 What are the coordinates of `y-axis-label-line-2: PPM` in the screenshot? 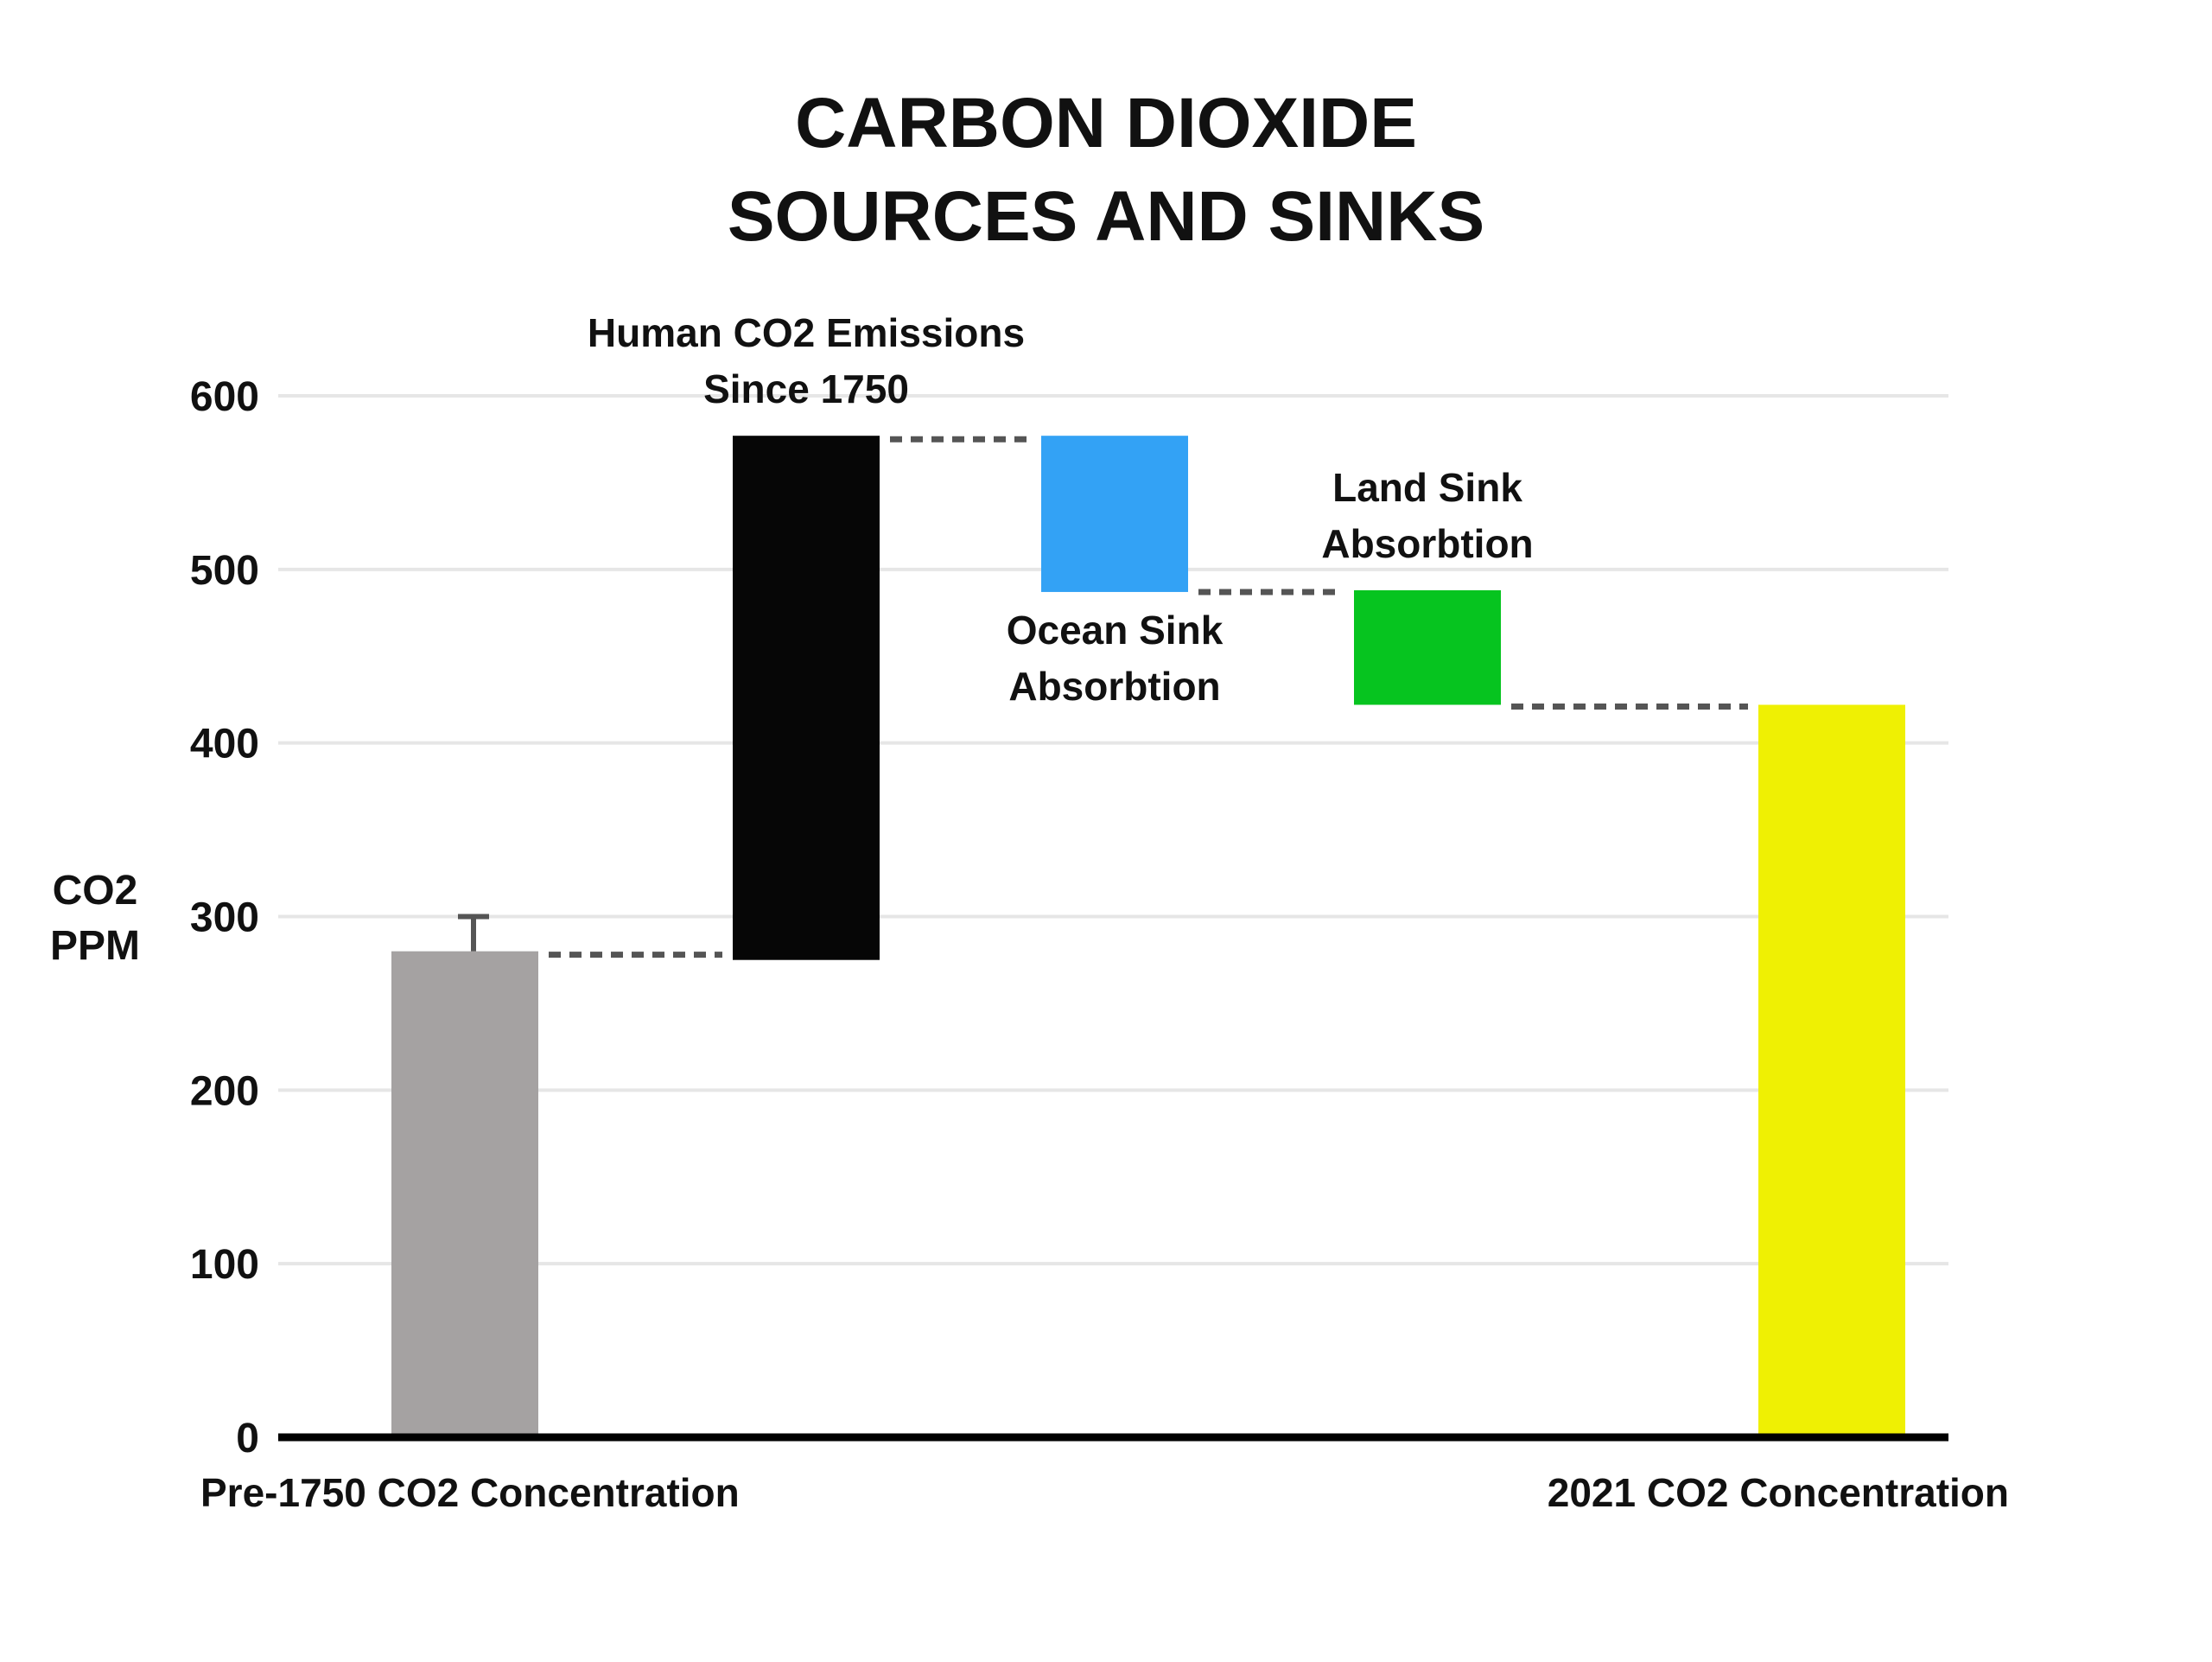 It's located at (95, 946).